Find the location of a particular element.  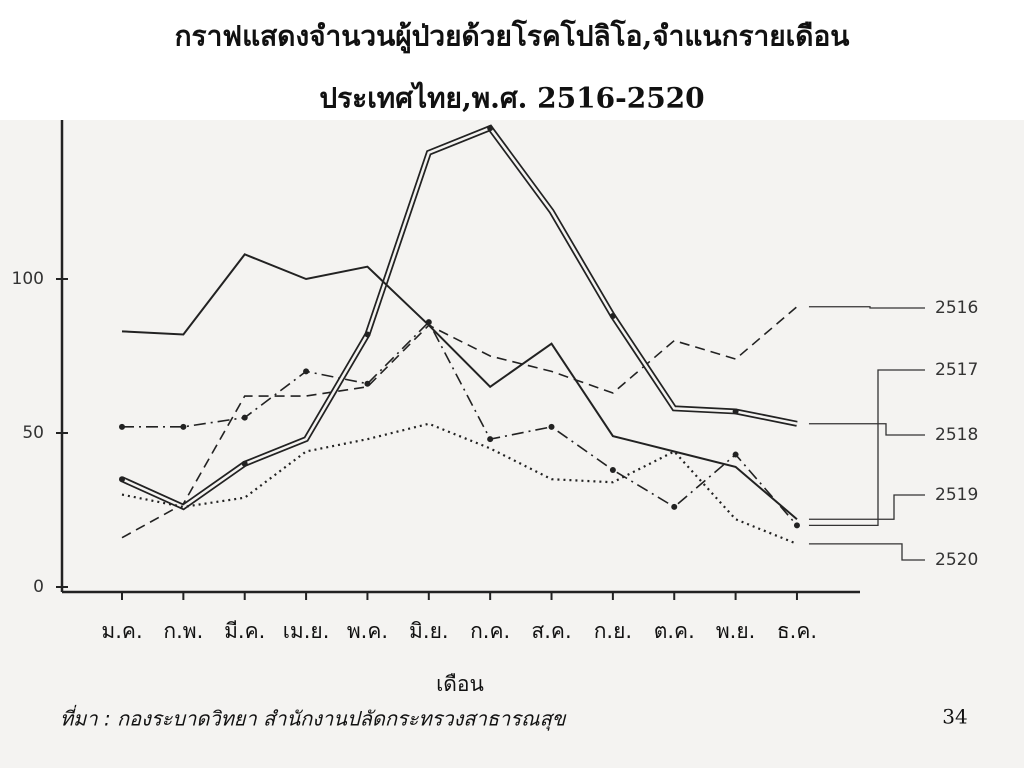

legend-label: 2517 is located at coordinates (956, 370).